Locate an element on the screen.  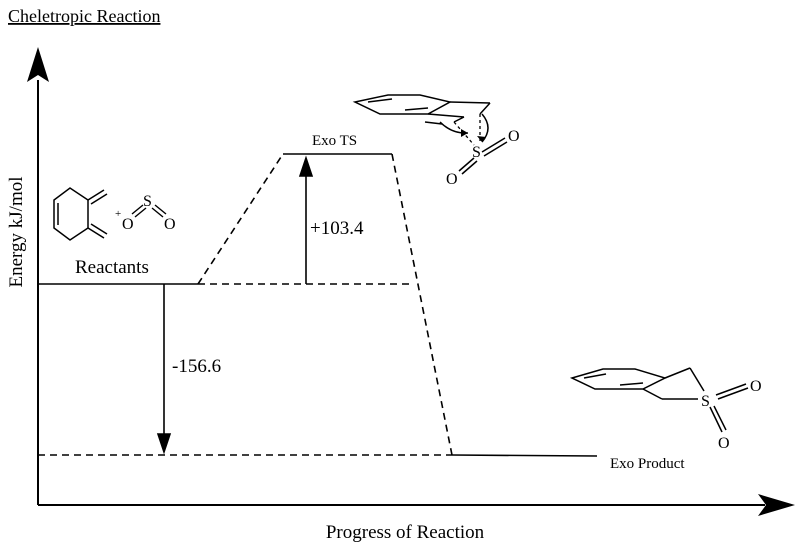
product-so-bond-lower-double is located at coordinates (720, 418).